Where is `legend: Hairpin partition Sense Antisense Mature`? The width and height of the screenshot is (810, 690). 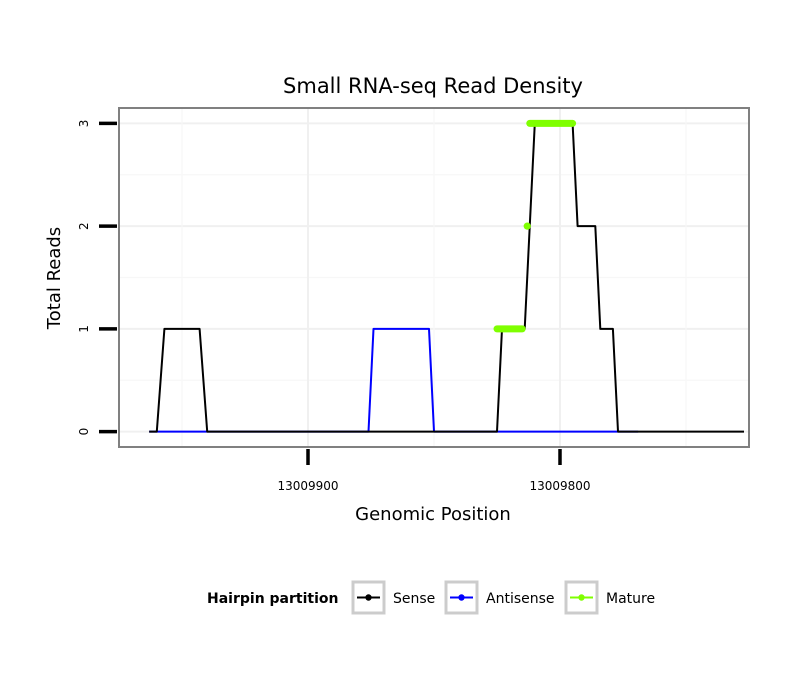 legend: Hairpin partition Sense Antisense Mature is located at coordinates (431, 597).